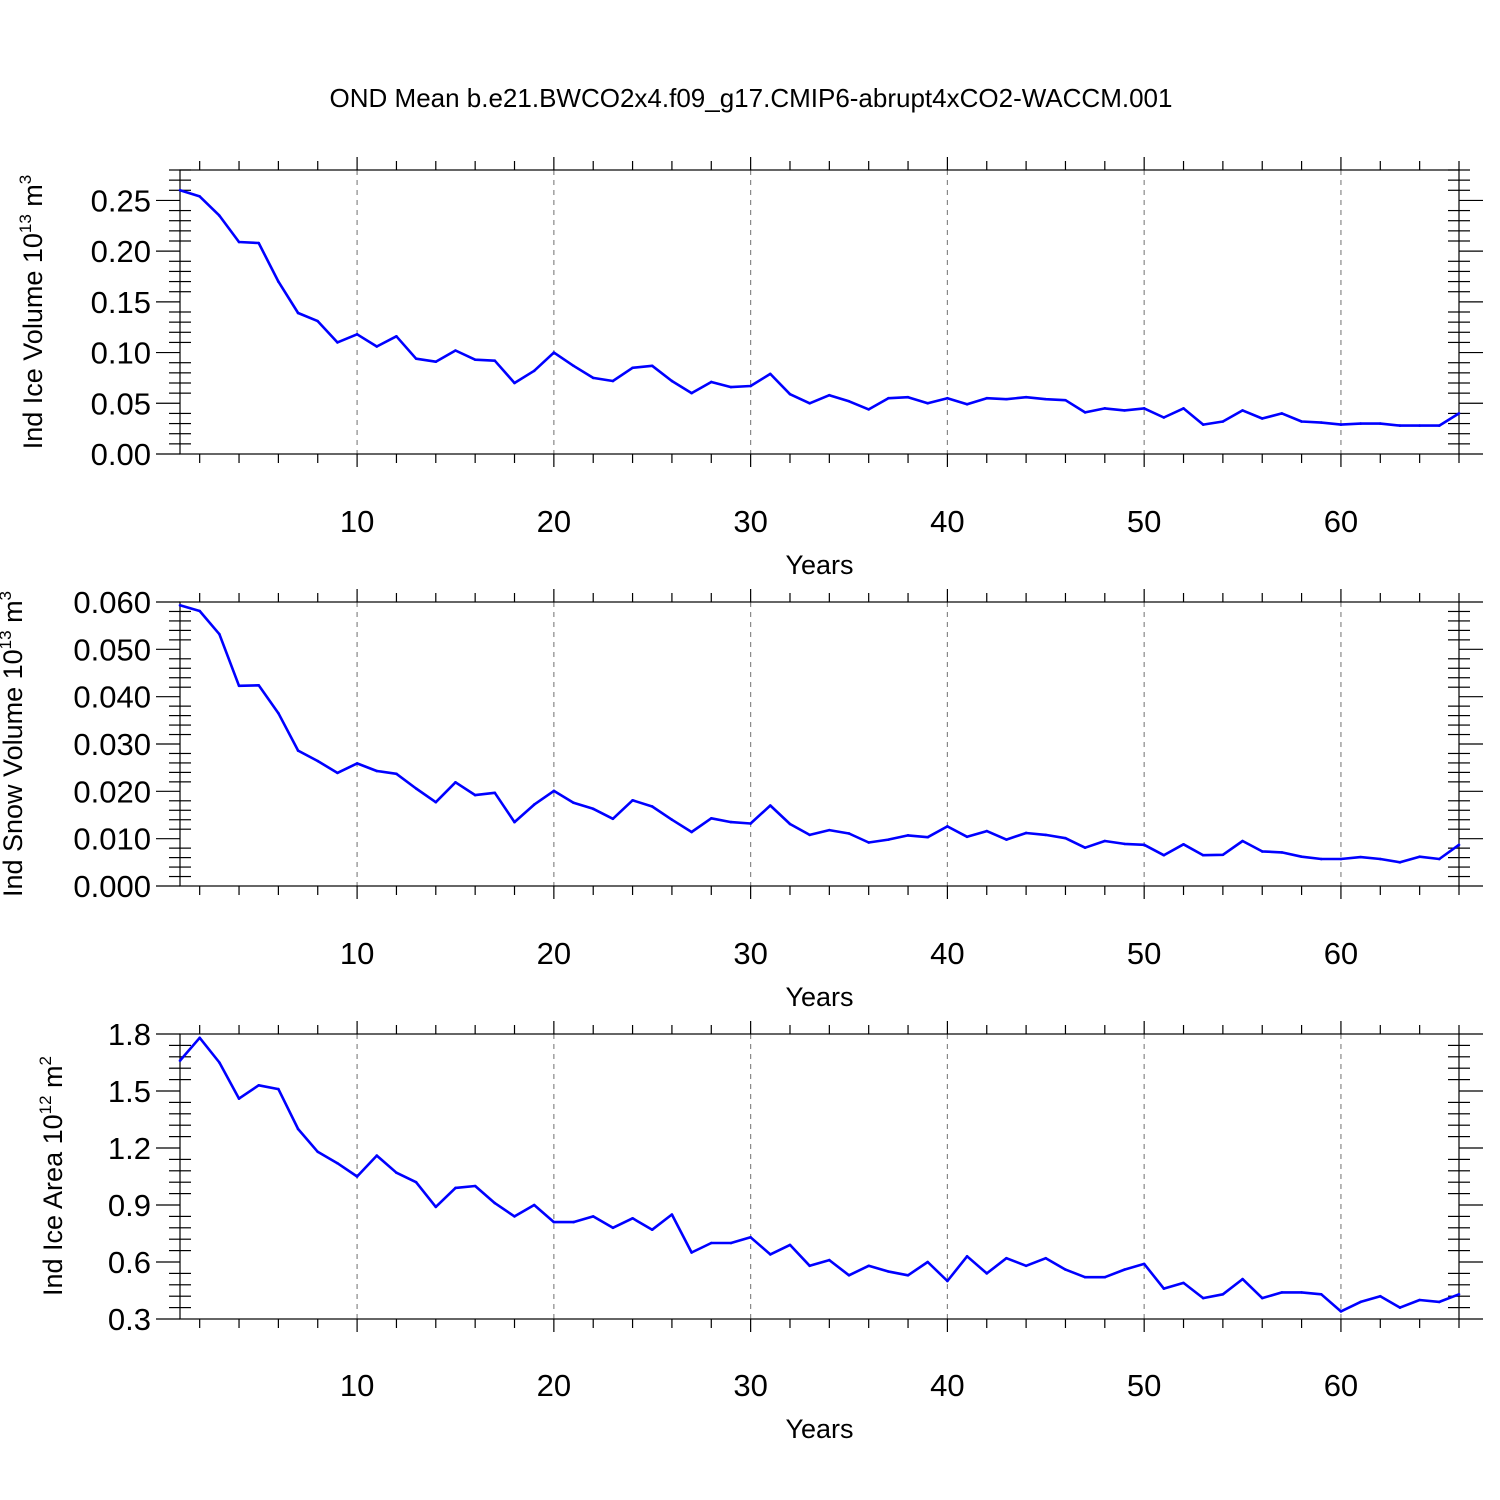  Describe the element at coordinates (45, 1104) in the screenshot. I see `y-axis-label-exponent: 12` at that location.